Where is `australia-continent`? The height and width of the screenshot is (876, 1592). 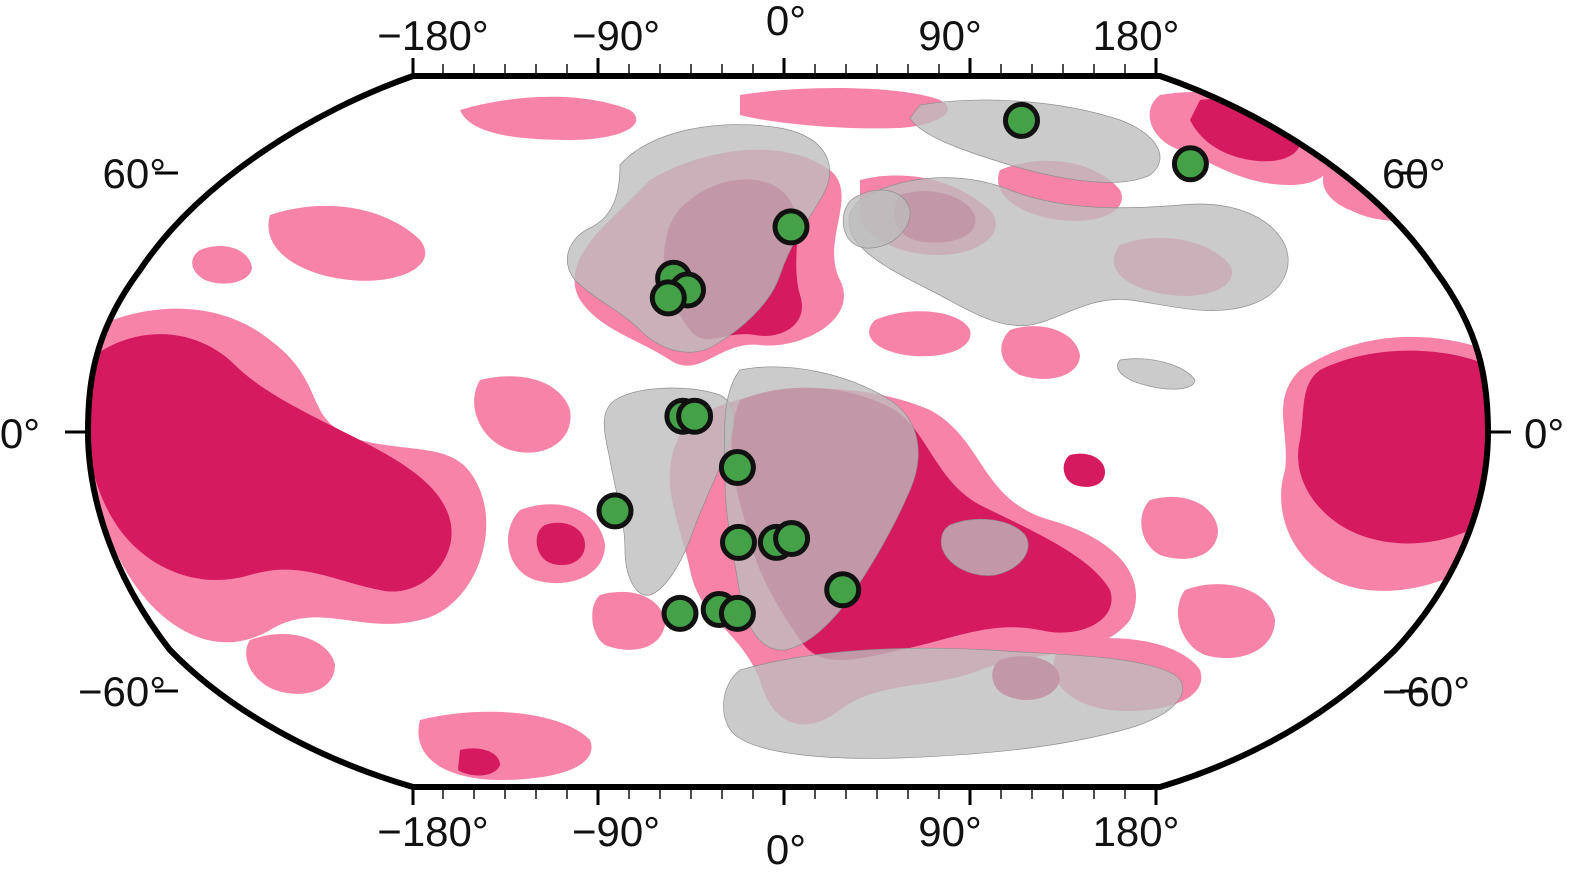
australia-continent is located at coordinates (984, 547).